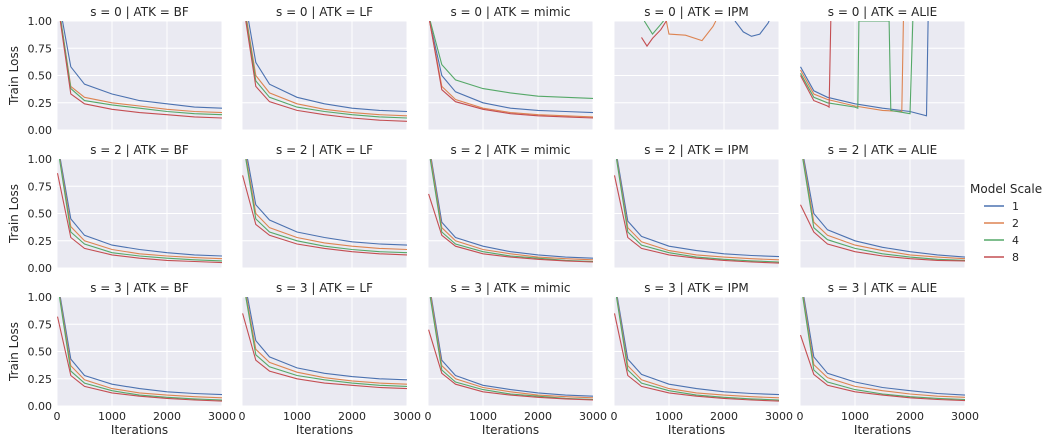 The image size is (1052, 439). Describe the element at coordinates (40, 297) in the screenshot. I see `y-tick-label: 1.00` at that location.